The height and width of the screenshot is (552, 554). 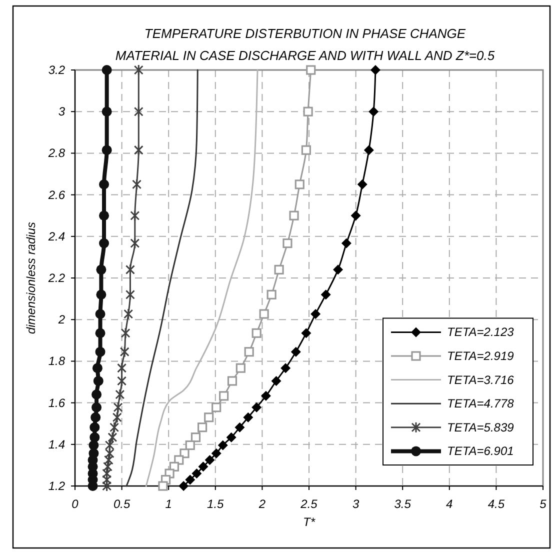 What do you see at coordinates (62, 111) in the screenshot?
I see `y-tick-label: 3` at bounding box center [62, 111].